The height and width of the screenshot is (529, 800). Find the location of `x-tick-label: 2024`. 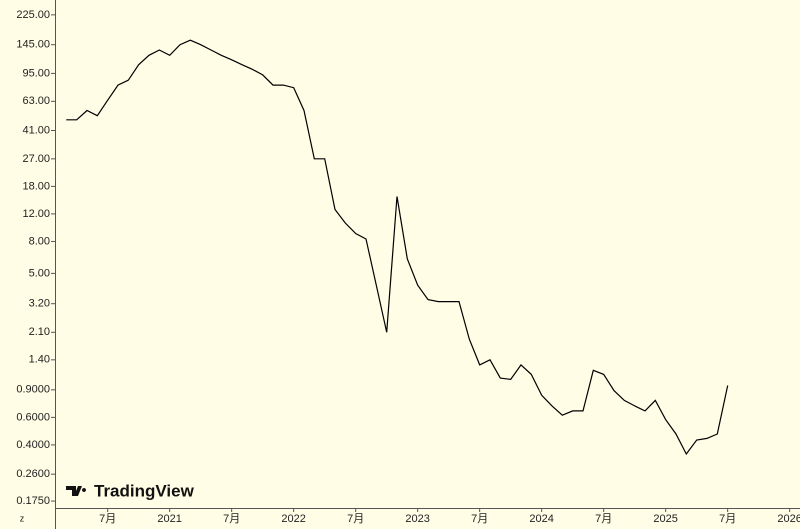

x-tick-label: 2024 is located at coordinates (541, 519).